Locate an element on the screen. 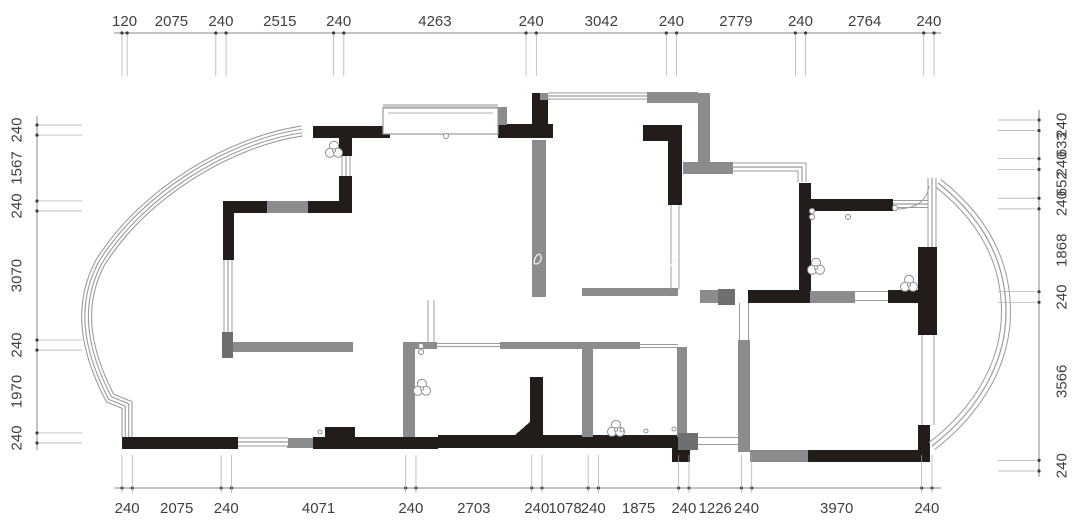 This screenshot has width=1080, height=523. dimension-label: 1868 is located at coordinates (1062, 250).